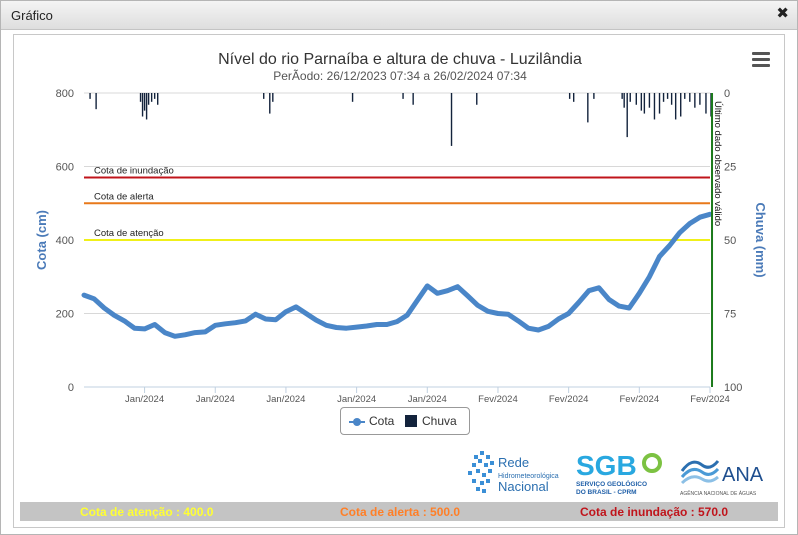  I want to click on chart-menu-icon, so click(761, 60).